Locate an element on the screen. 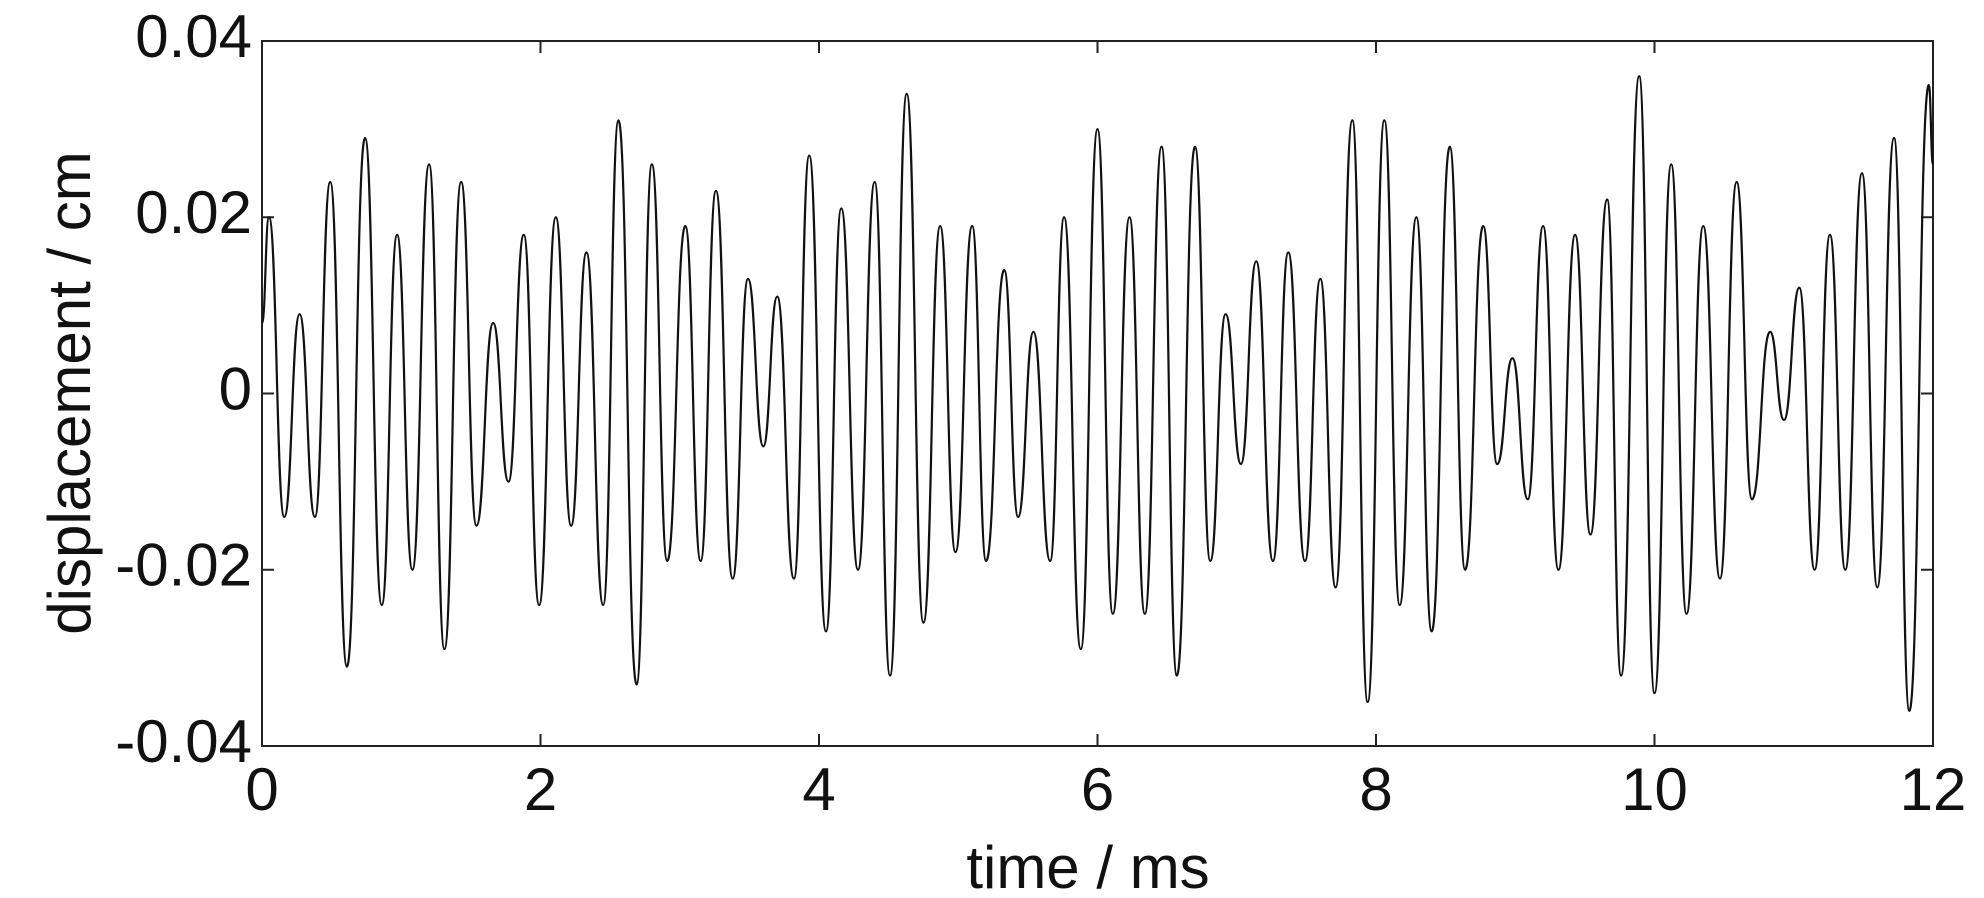 This screenshot has height=898, width=1984. x-tick-label: 8 is located at coordinates (1375, 789).